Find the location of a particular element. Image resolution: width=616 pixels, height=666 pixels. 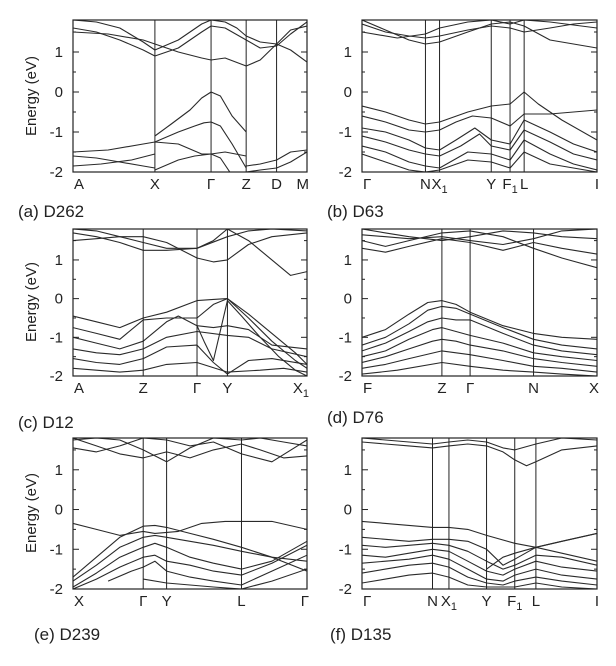

panel-f: Γ N X1 Y F1 L I 1 0 -1 -2 (f) D135 is located at coordinates (464, 540).